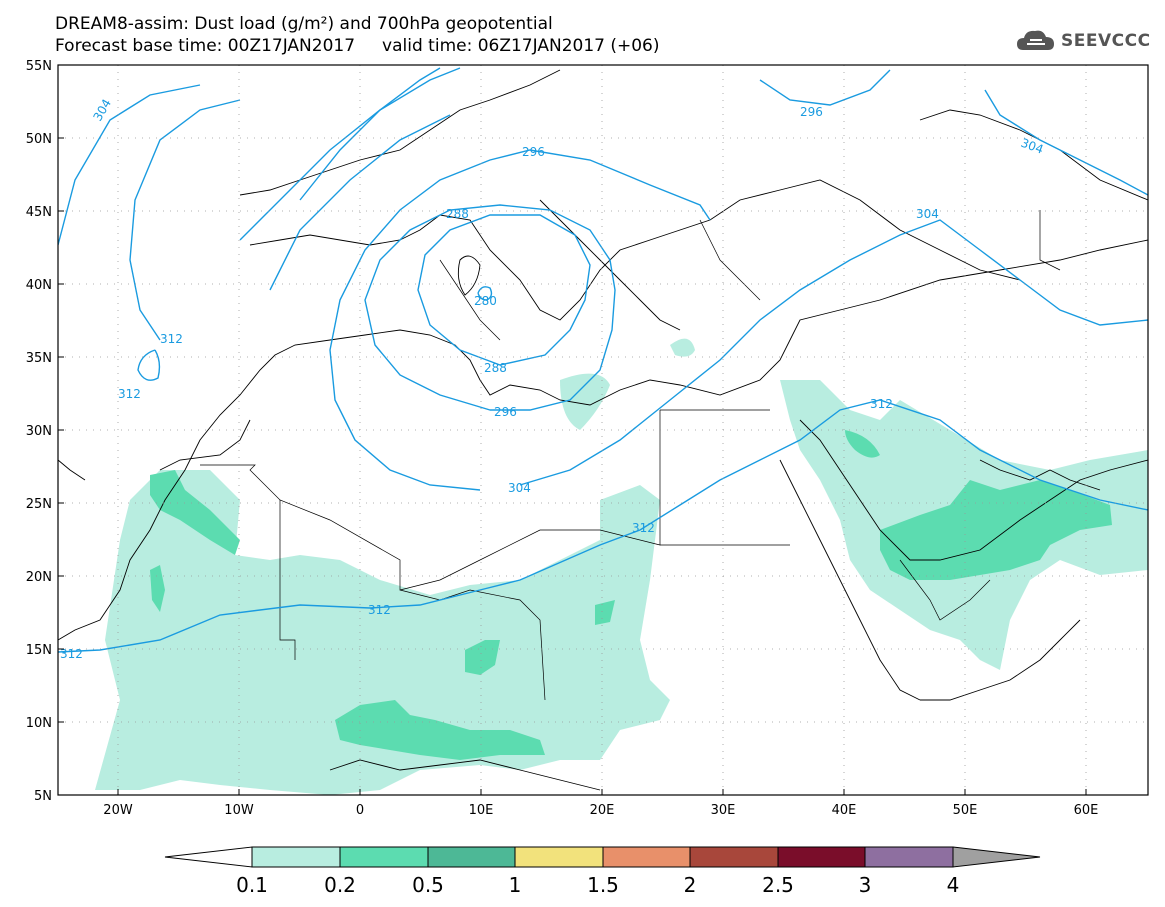  What do you see at coordinates (996, 530) in the screenshot?
I see `dust-core-arabia` at bounding box center [996, 530].